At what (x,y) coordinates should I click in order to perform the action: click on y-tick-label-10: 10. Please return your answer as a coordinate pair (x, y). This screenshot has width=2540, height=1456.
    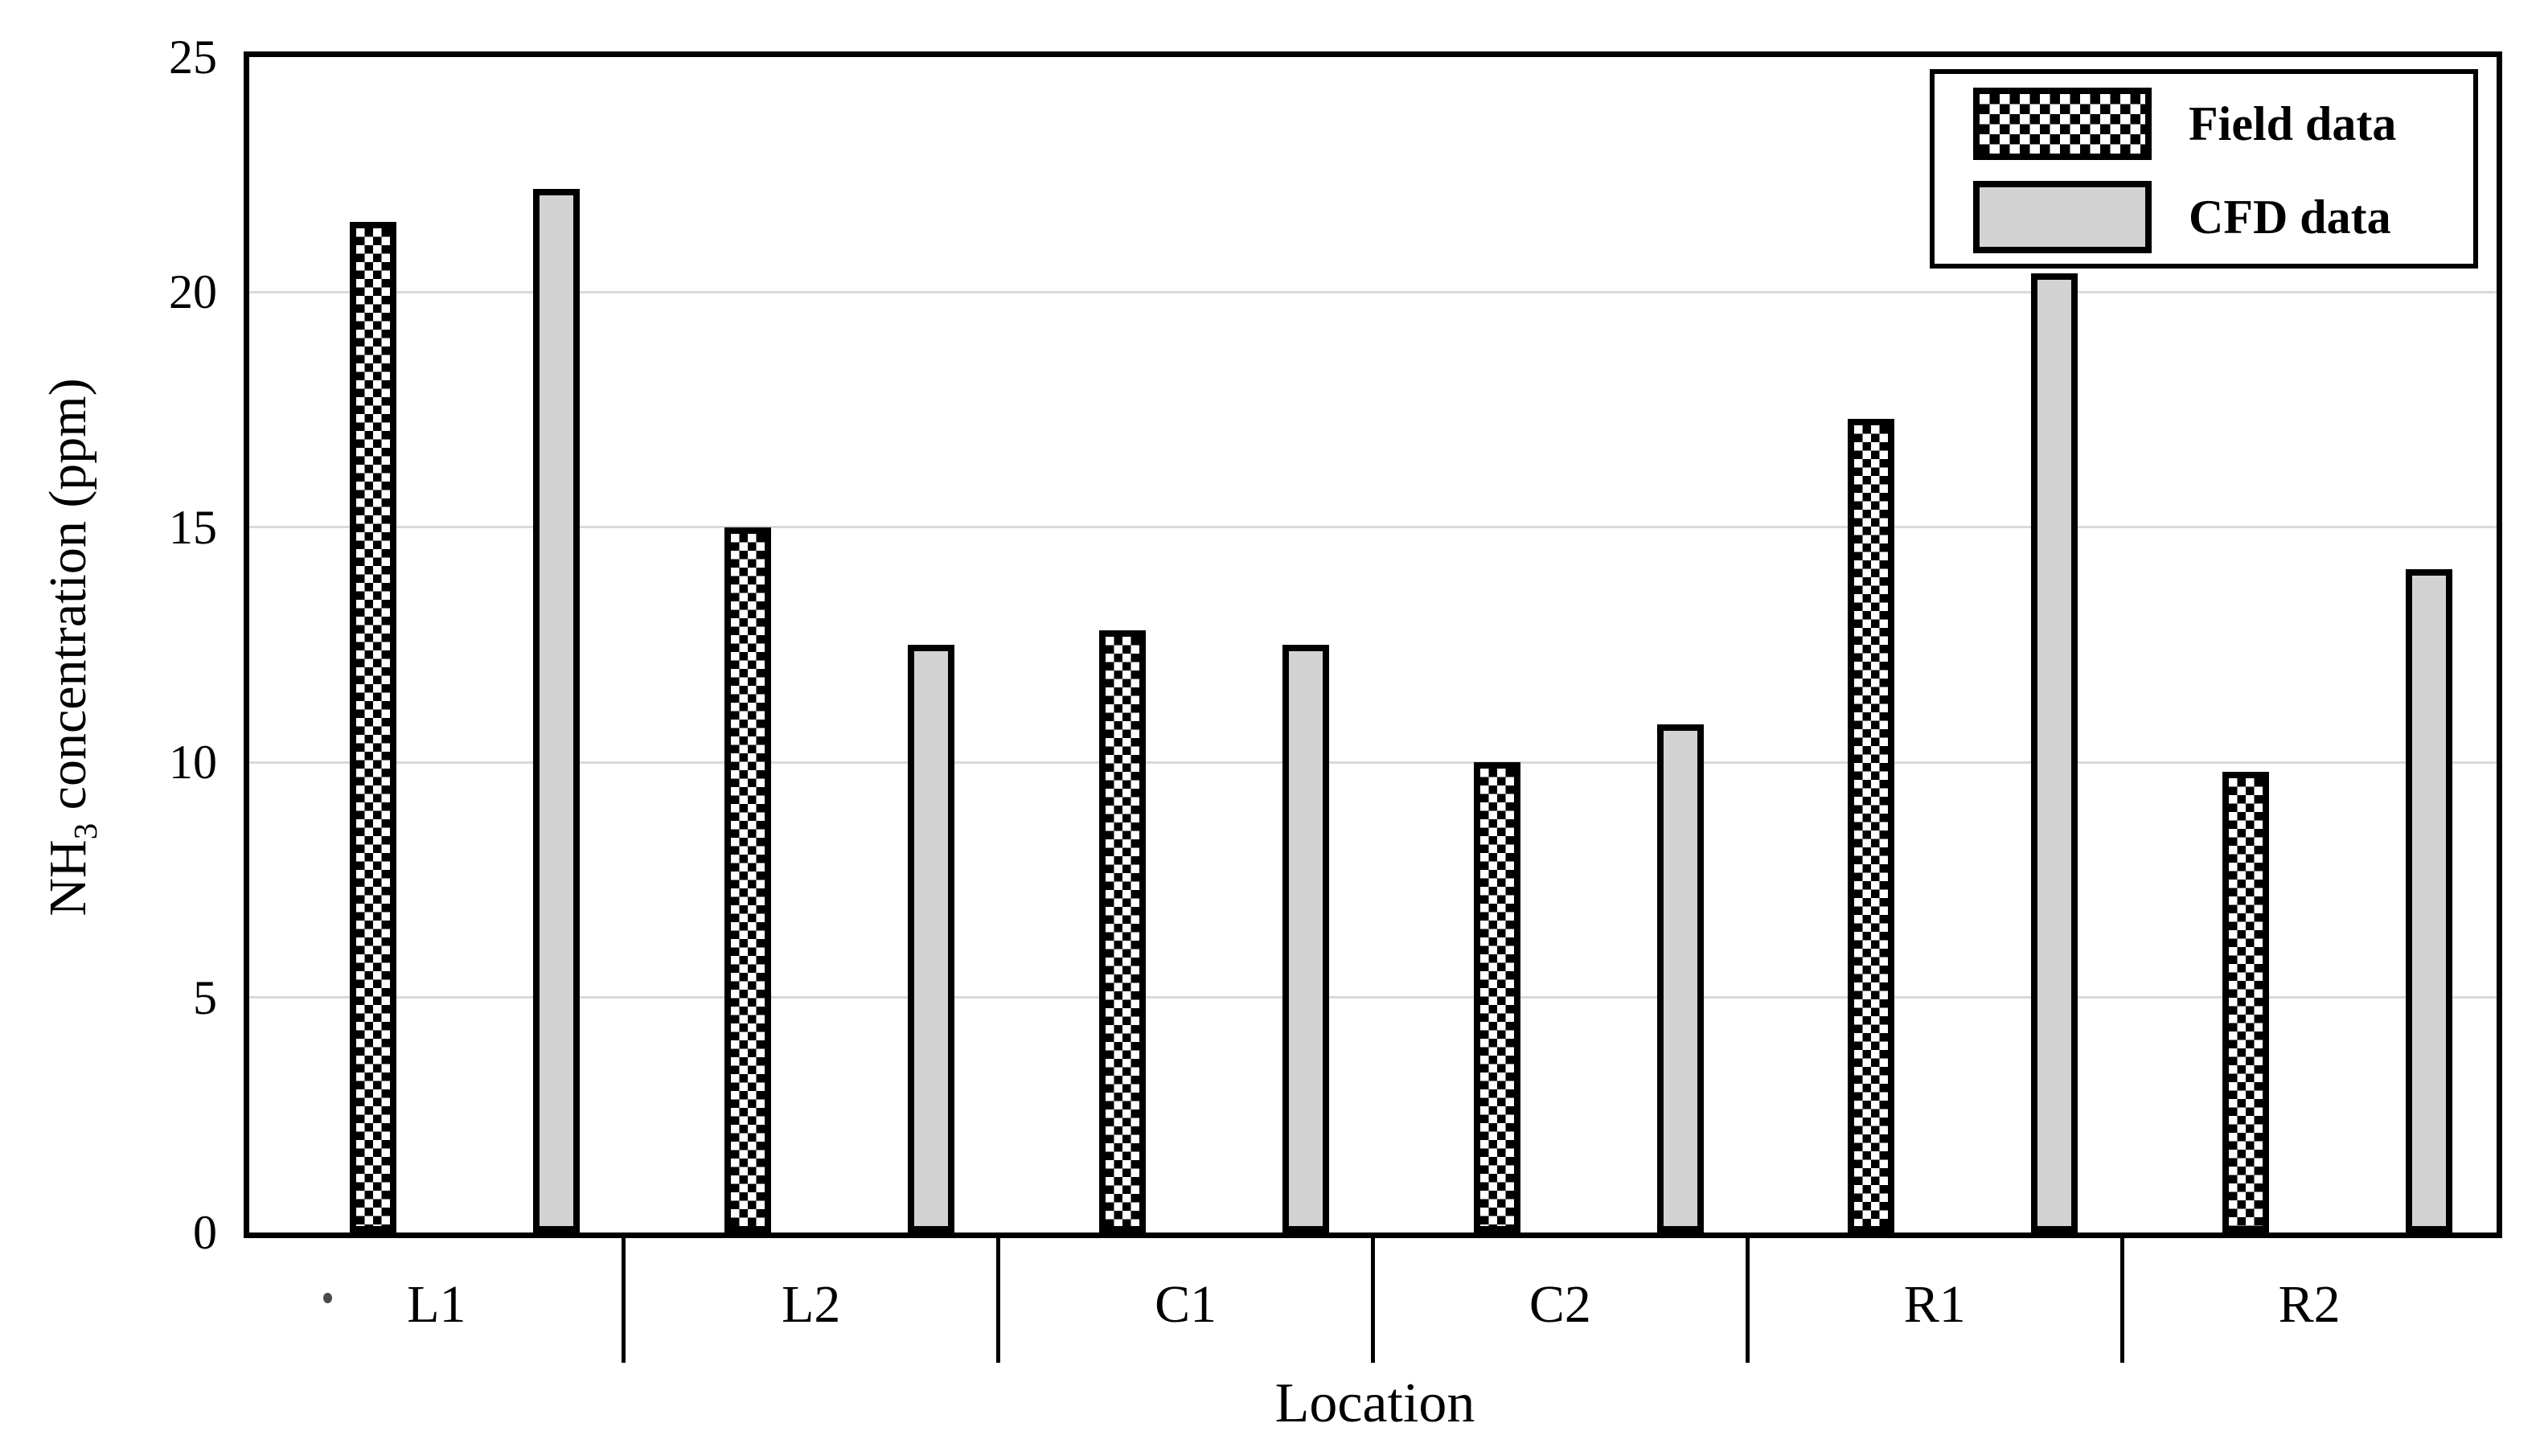
    Looking at the image, I should click on (193, 763).